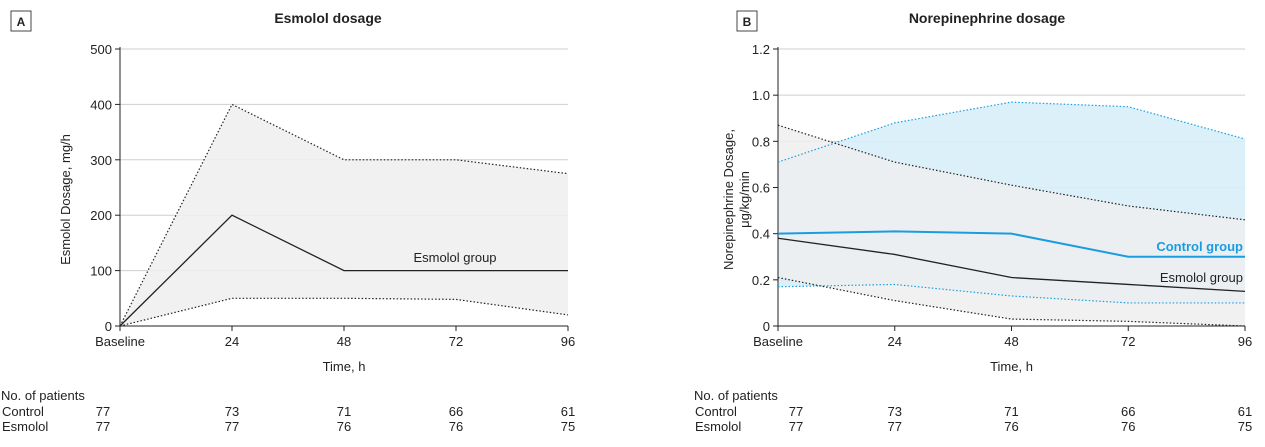 This screenshot has height=447, width=1265. Describe the element at coordinates (761, 49) in the screenshot. I see `y-tick-label: 1.2` at that location.